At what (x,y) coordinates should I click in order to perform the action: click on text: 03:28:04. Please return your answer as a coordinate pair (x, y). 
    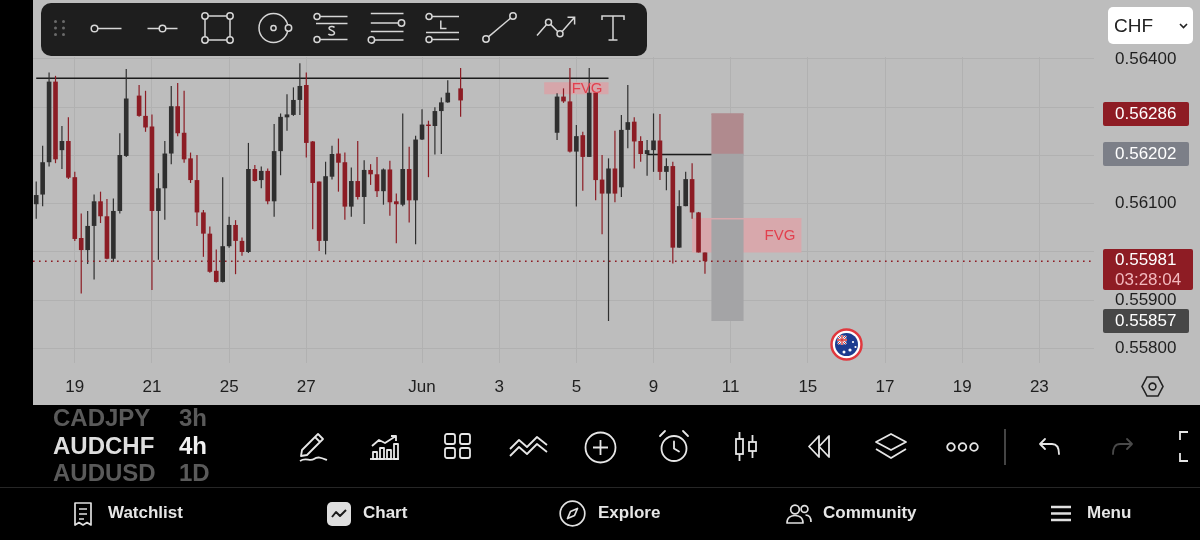
    Looking at the image, I should click on (1149, 279).